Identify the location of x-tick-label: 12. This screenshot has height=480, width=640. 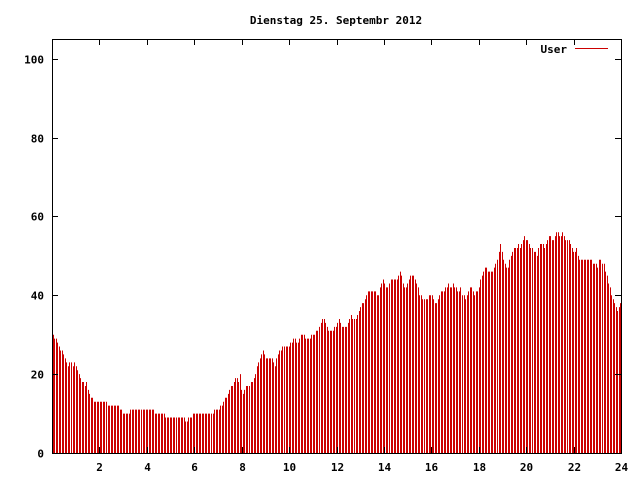
(337, 467).